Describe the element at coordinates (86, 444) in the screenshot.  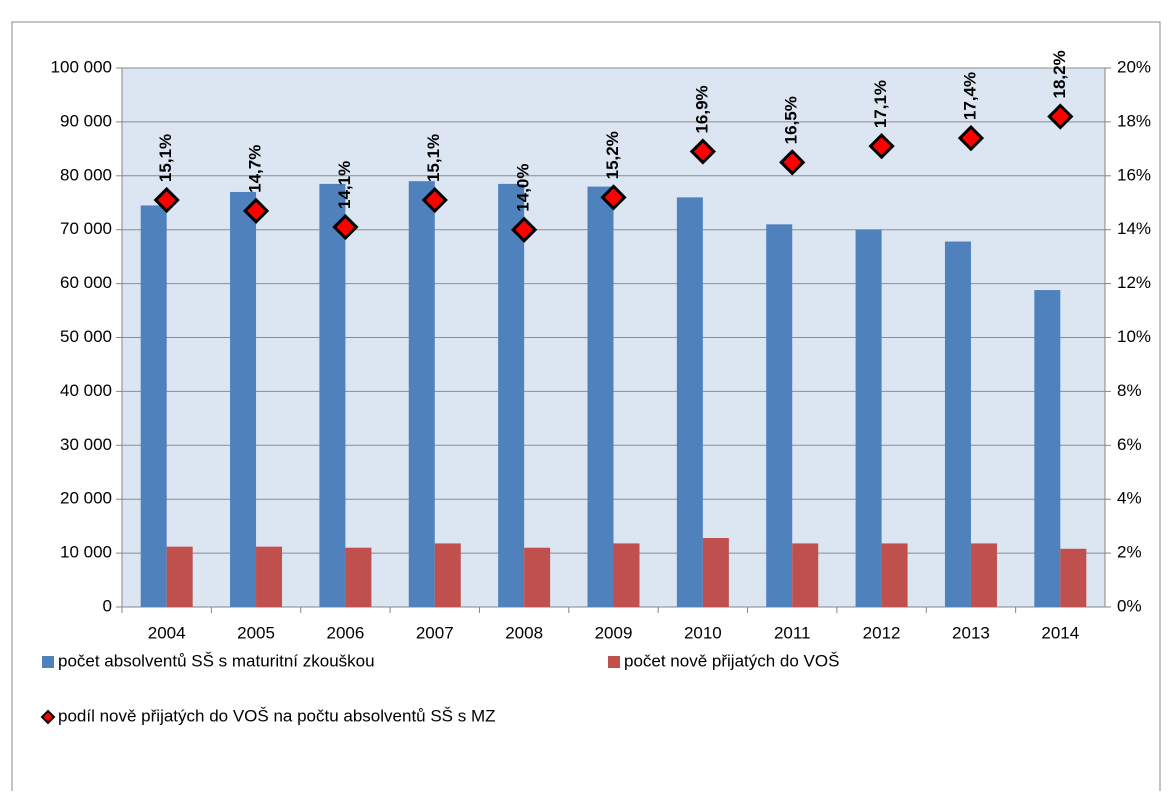
I see `y-tick-label: 30 000` at that location.